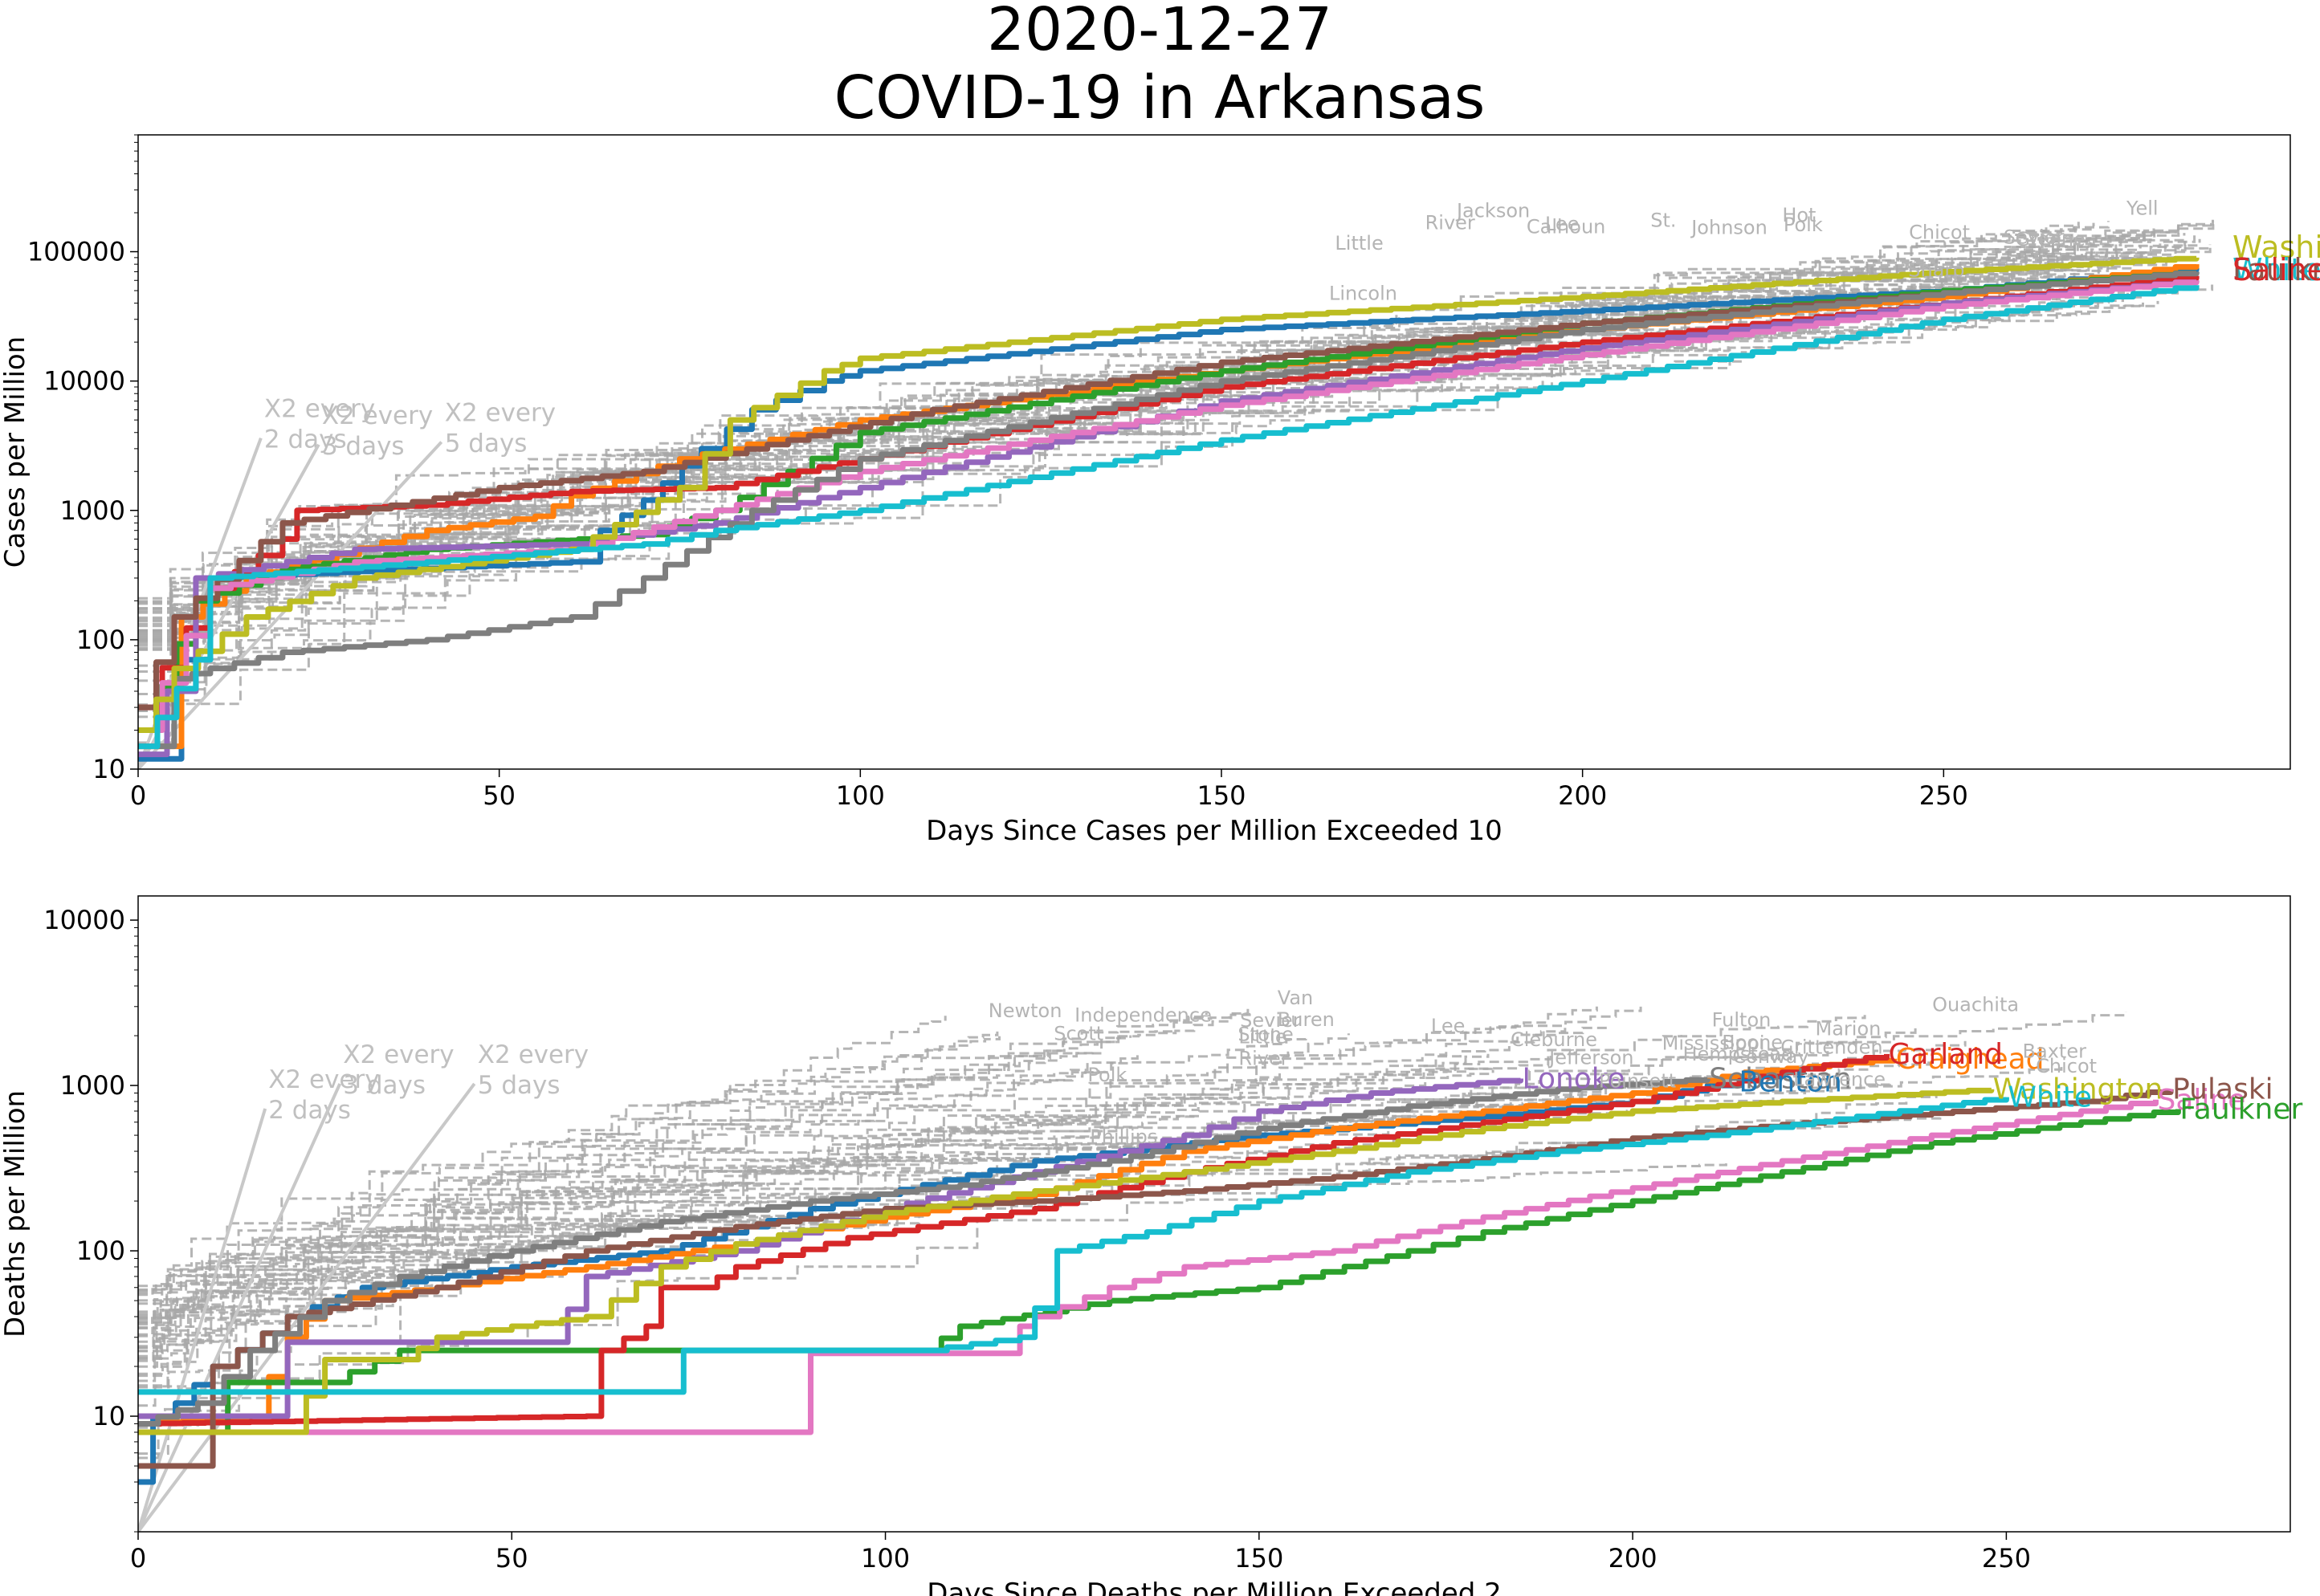 The image size is (2320, 1596). Describe the element at coordinates (1753, 1042) in the screenshot. I see `deaths-background-label: Boone` at that location.